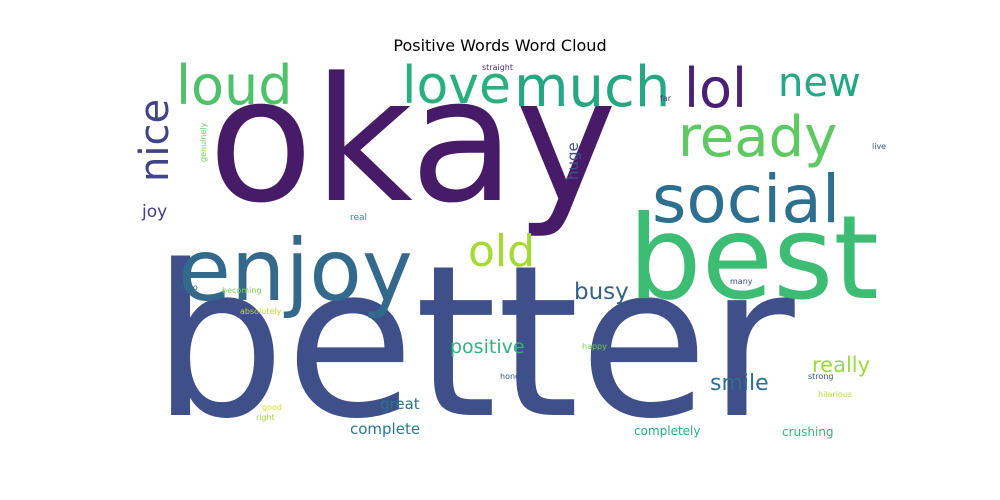 The image size is (1000, 500). What do you see at coordinates (715, 88) in the screenshot?
I see `word-lol: lol` at bounding box center [715, 88].